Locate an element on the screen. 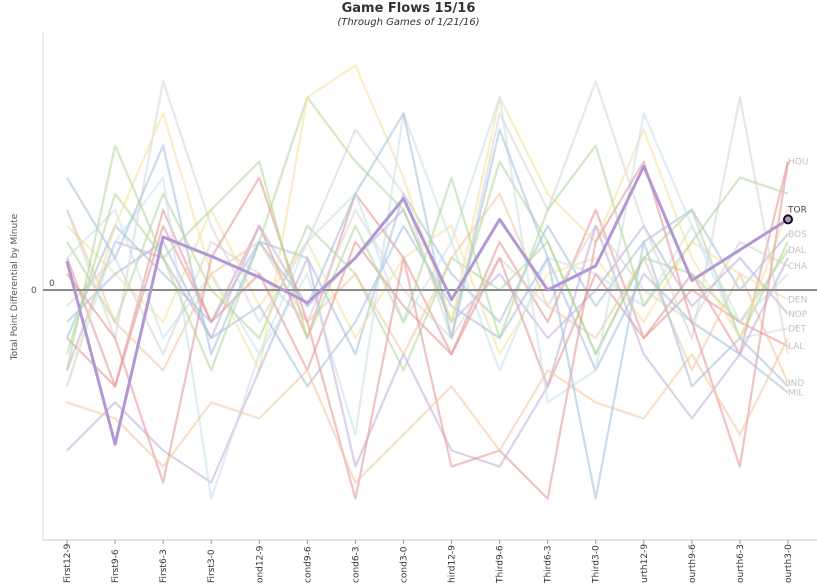 The width and height of the screenshot is (817, 587). x-tick-label: First6-3 is located at coordinates (164, 566).